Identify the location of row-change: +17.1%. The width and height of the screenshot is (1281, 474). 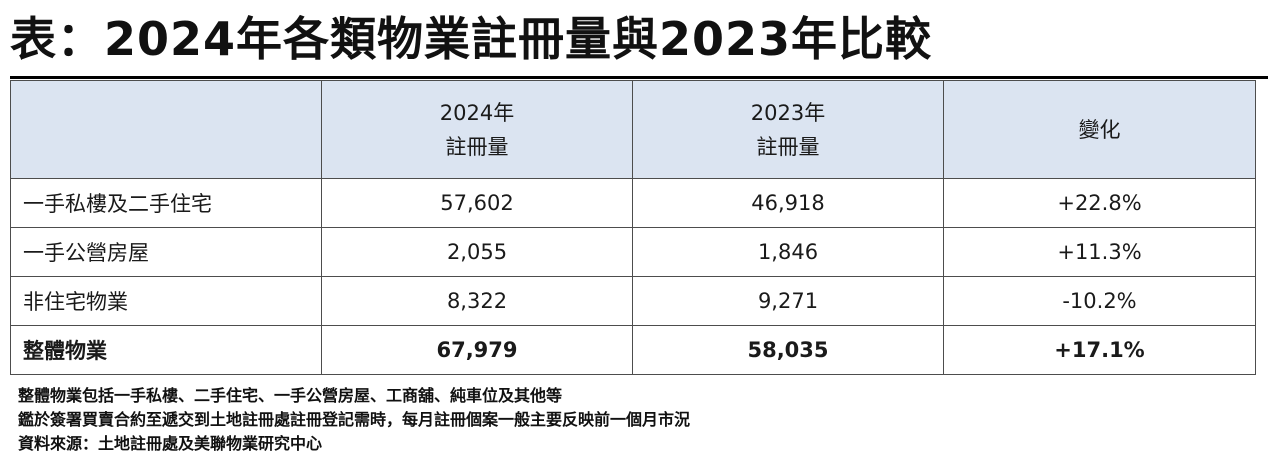
(1099, 350).